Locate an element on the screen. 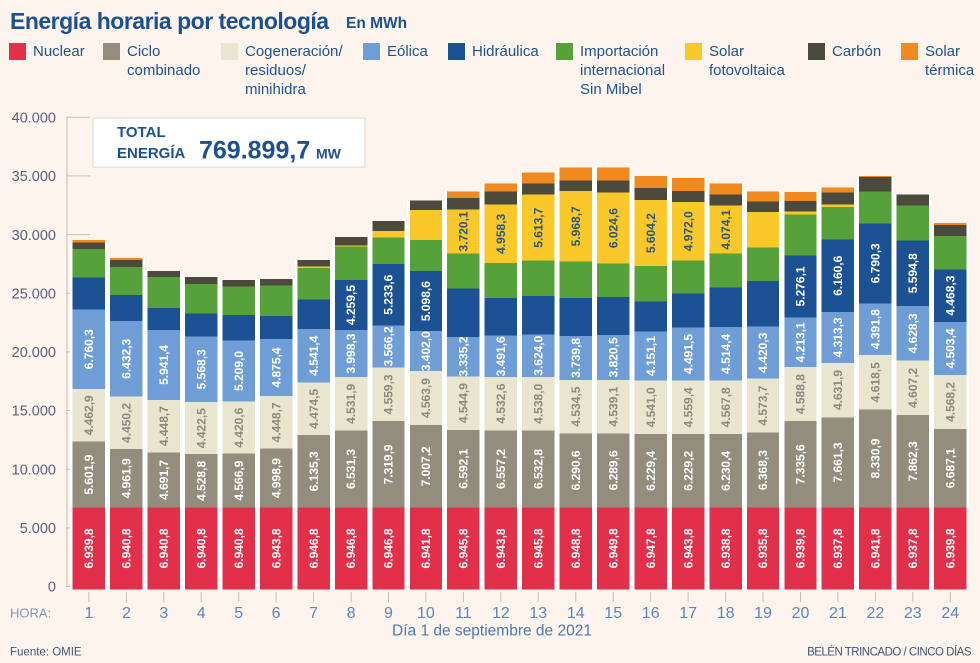  svg-text: 3.720,1 is located at coordinates (464, 231).